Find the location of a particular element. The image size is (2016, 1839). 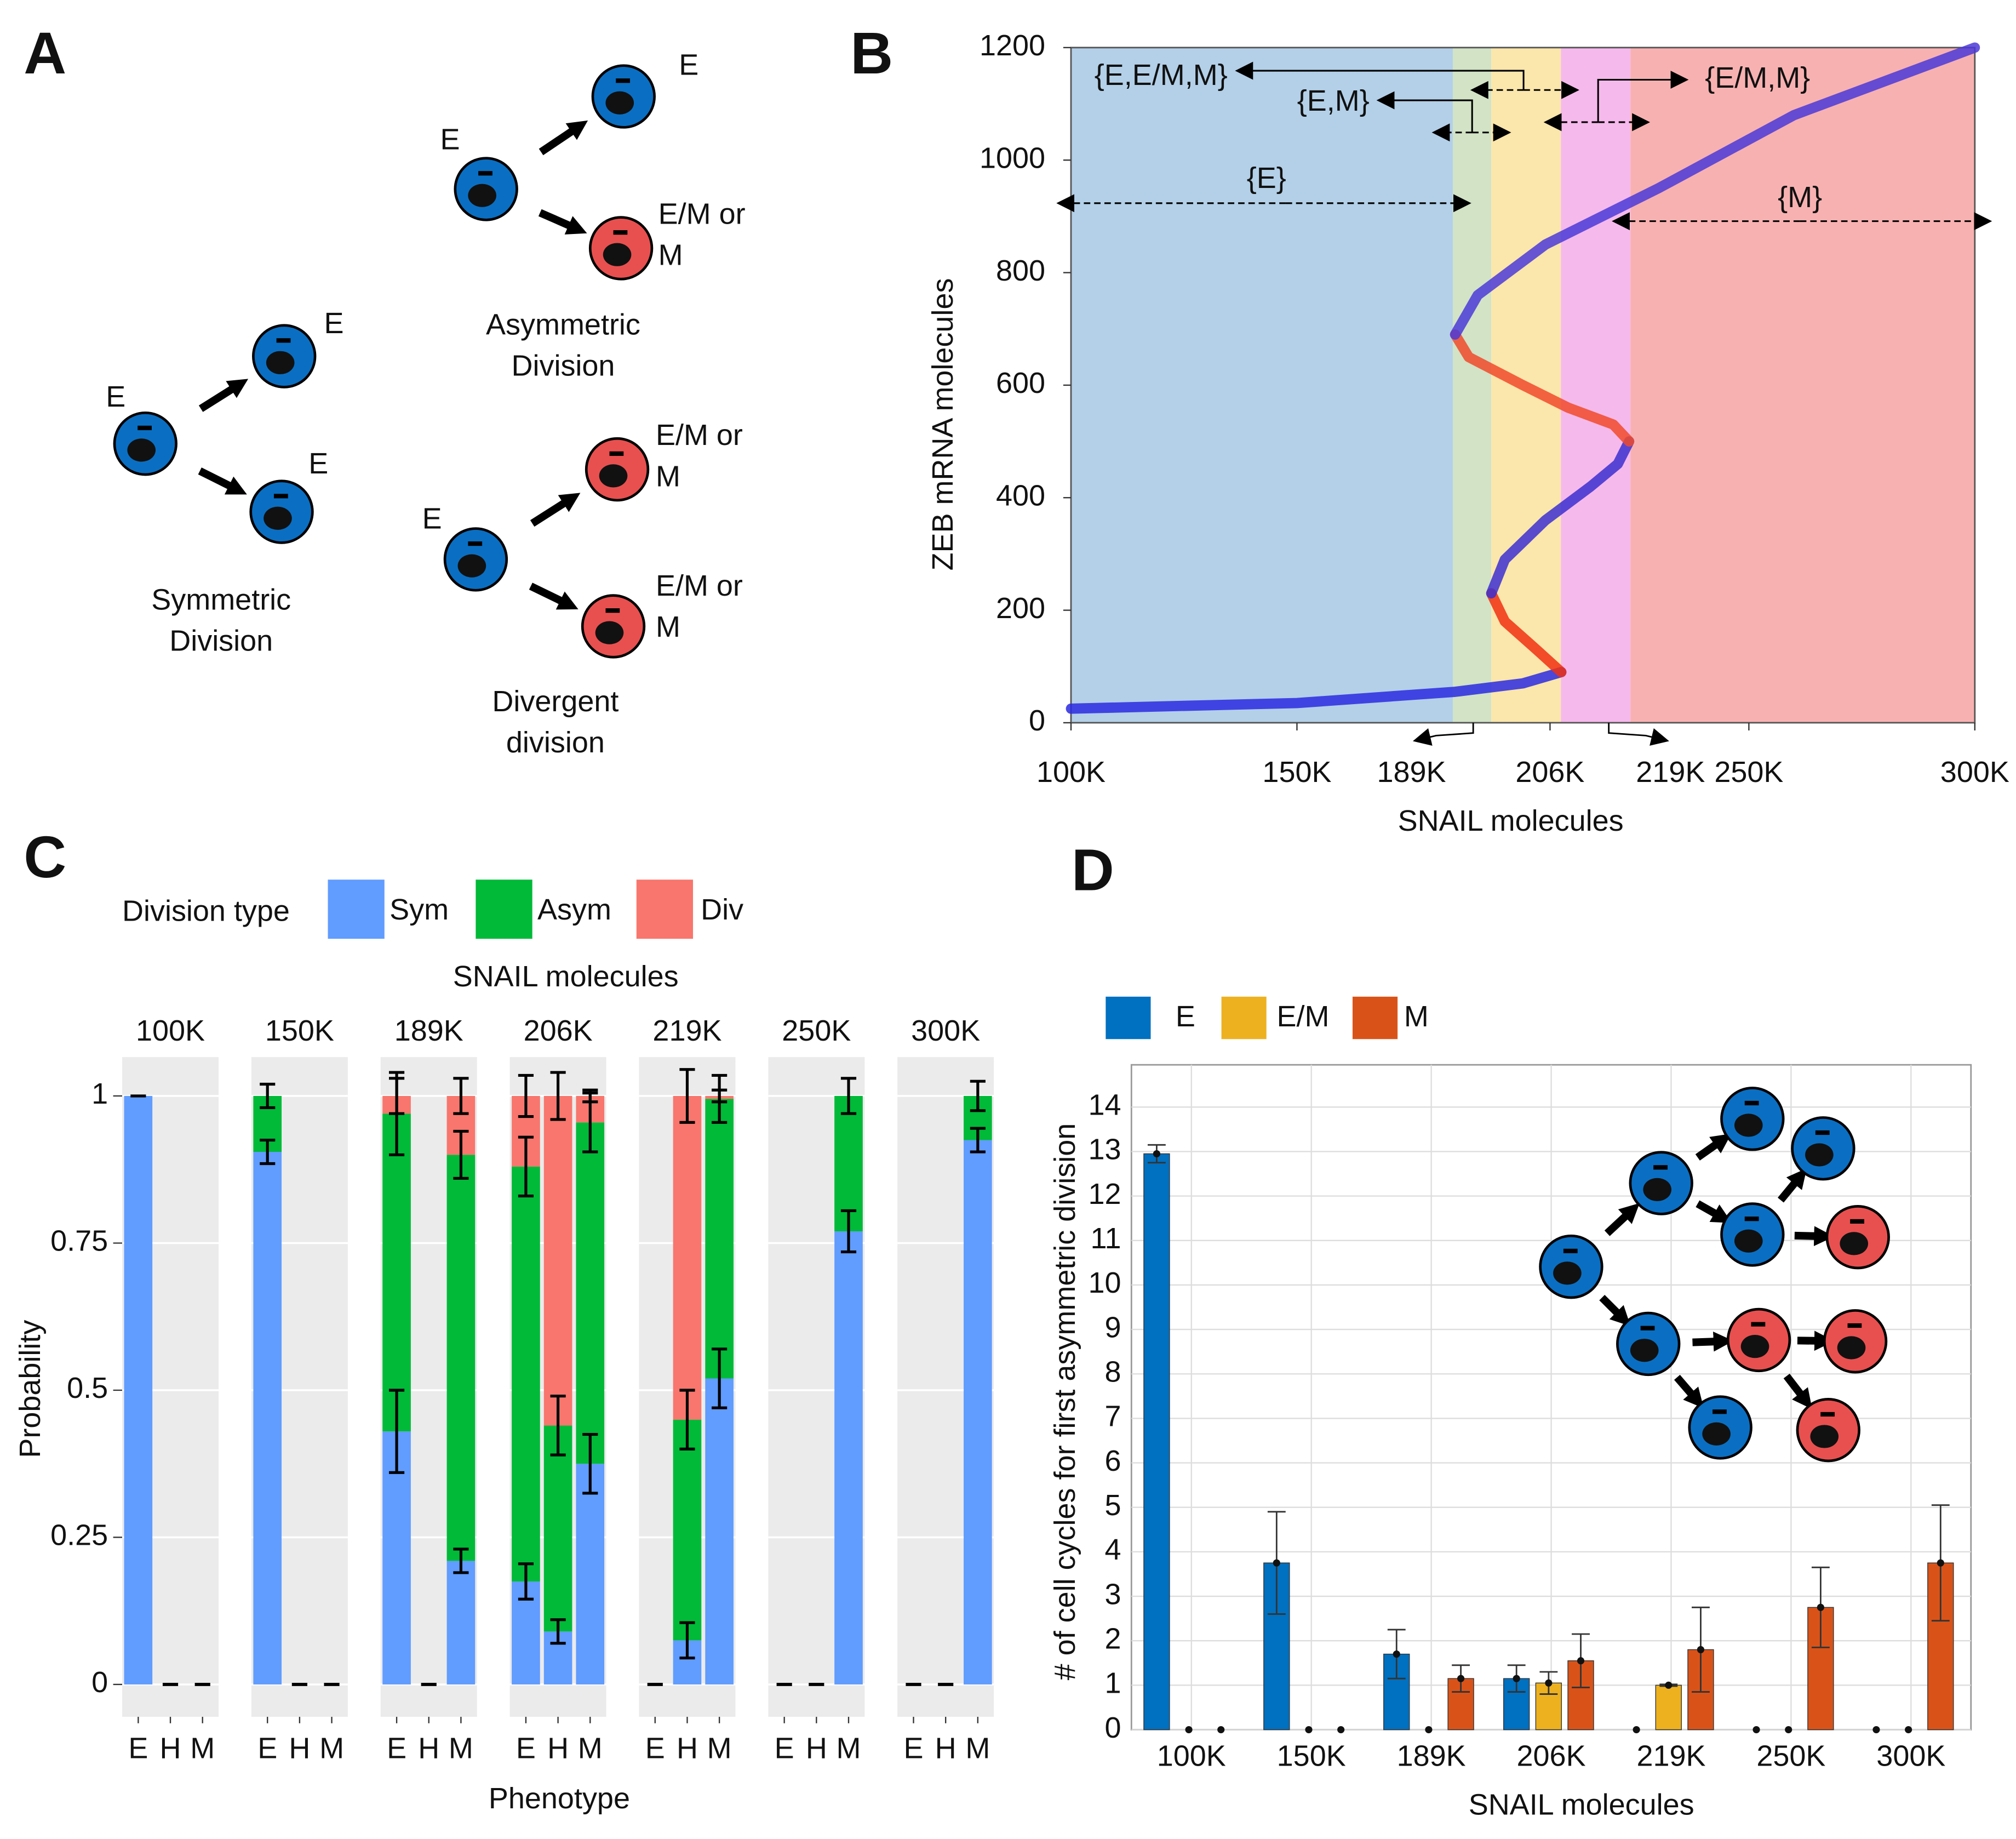

y-tick-label: 1000 is located at coordinates (1012, 157).